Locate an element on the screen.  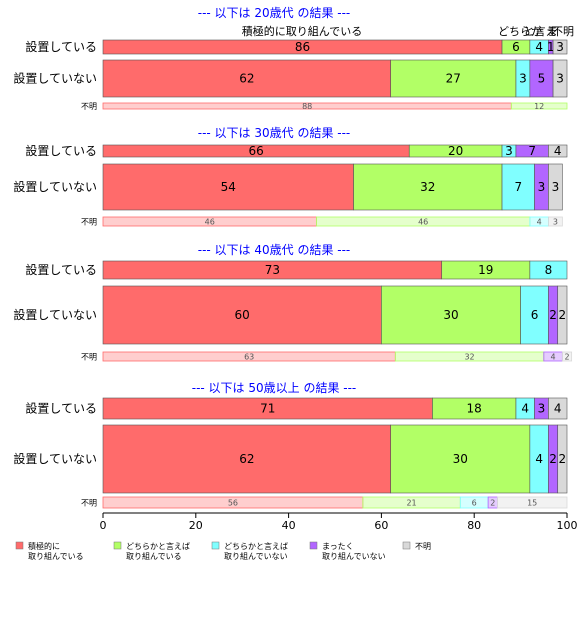
x-tick-label: 80 is located at coordinates (474, 525).